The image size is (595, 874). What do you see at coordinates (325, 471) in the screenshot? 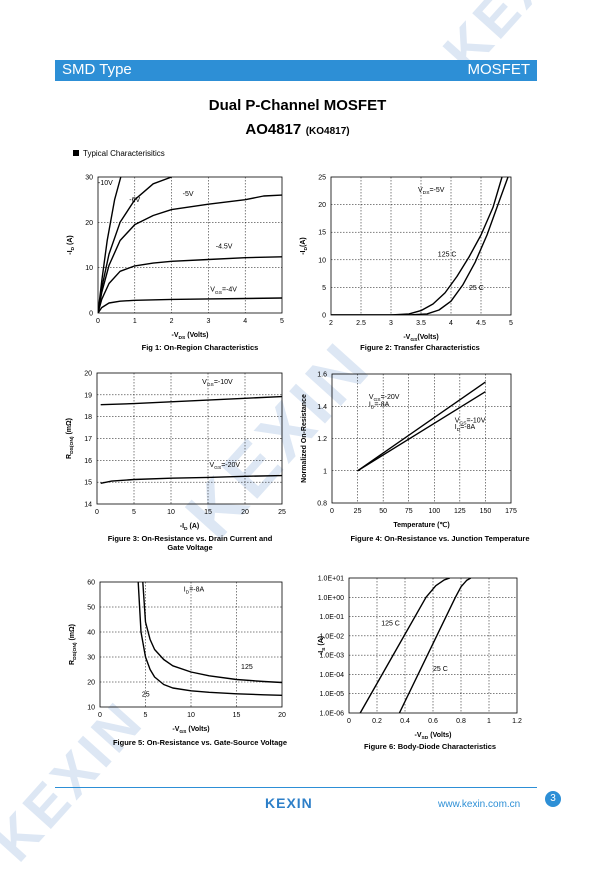
I see `y-tick-label: 1` at bounding box center [325, 471].